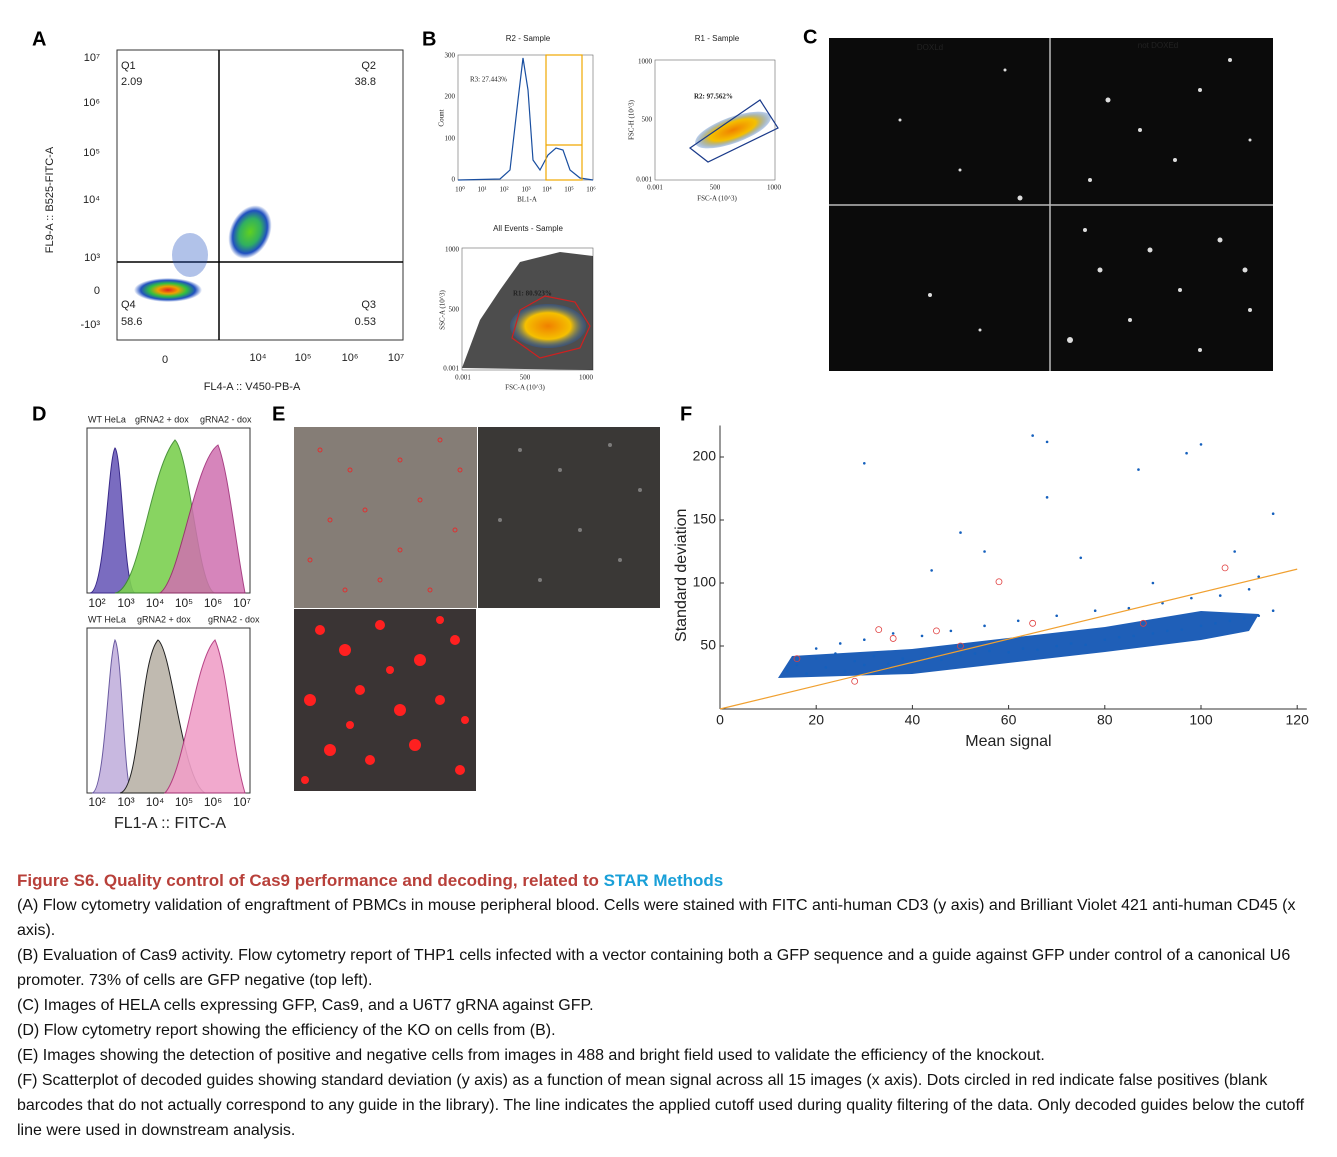  What do you see at coordinates (1018, 644) in the screenshot?
I see `density-band` at bounding box center [1018, 644].